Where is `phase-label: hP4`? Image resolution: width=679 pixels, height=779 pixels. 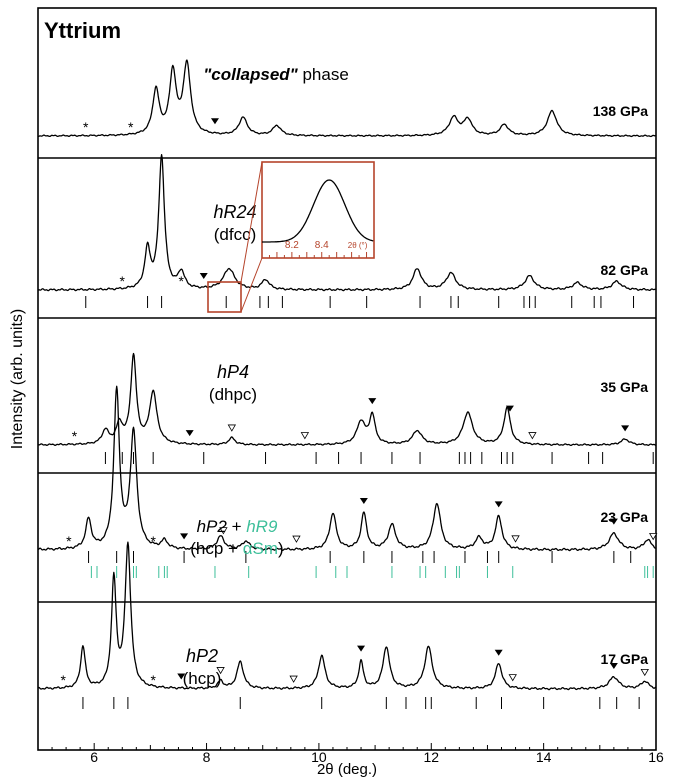 phase-label: hP4 is located at coordinates (233, 372).